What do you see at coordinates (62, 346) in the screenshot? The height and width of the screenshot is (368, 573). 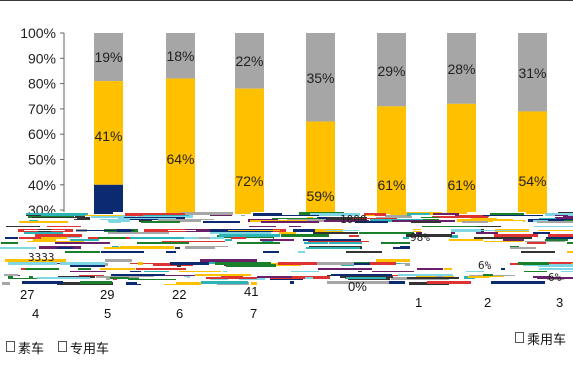 I see `legend-swatch-b` at bounding box center [62, 346].